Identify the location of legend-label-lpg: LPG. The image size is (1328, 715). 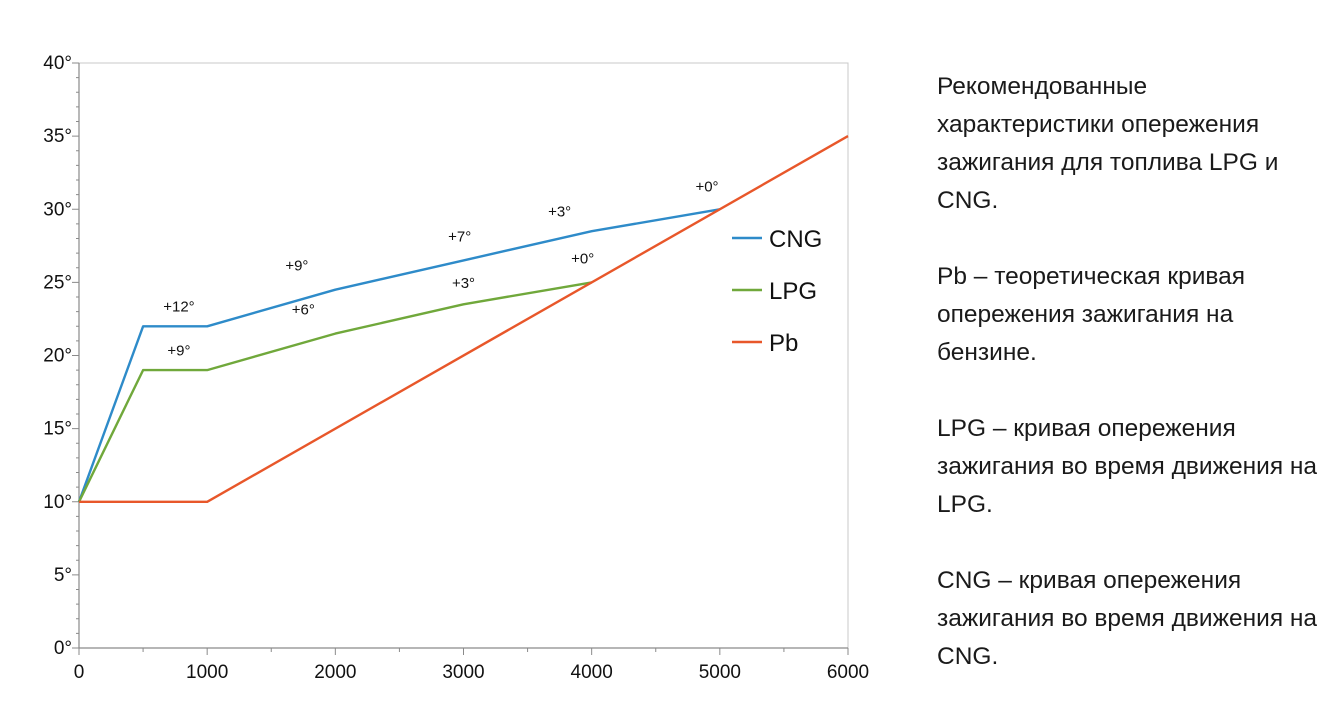
(793, 291).